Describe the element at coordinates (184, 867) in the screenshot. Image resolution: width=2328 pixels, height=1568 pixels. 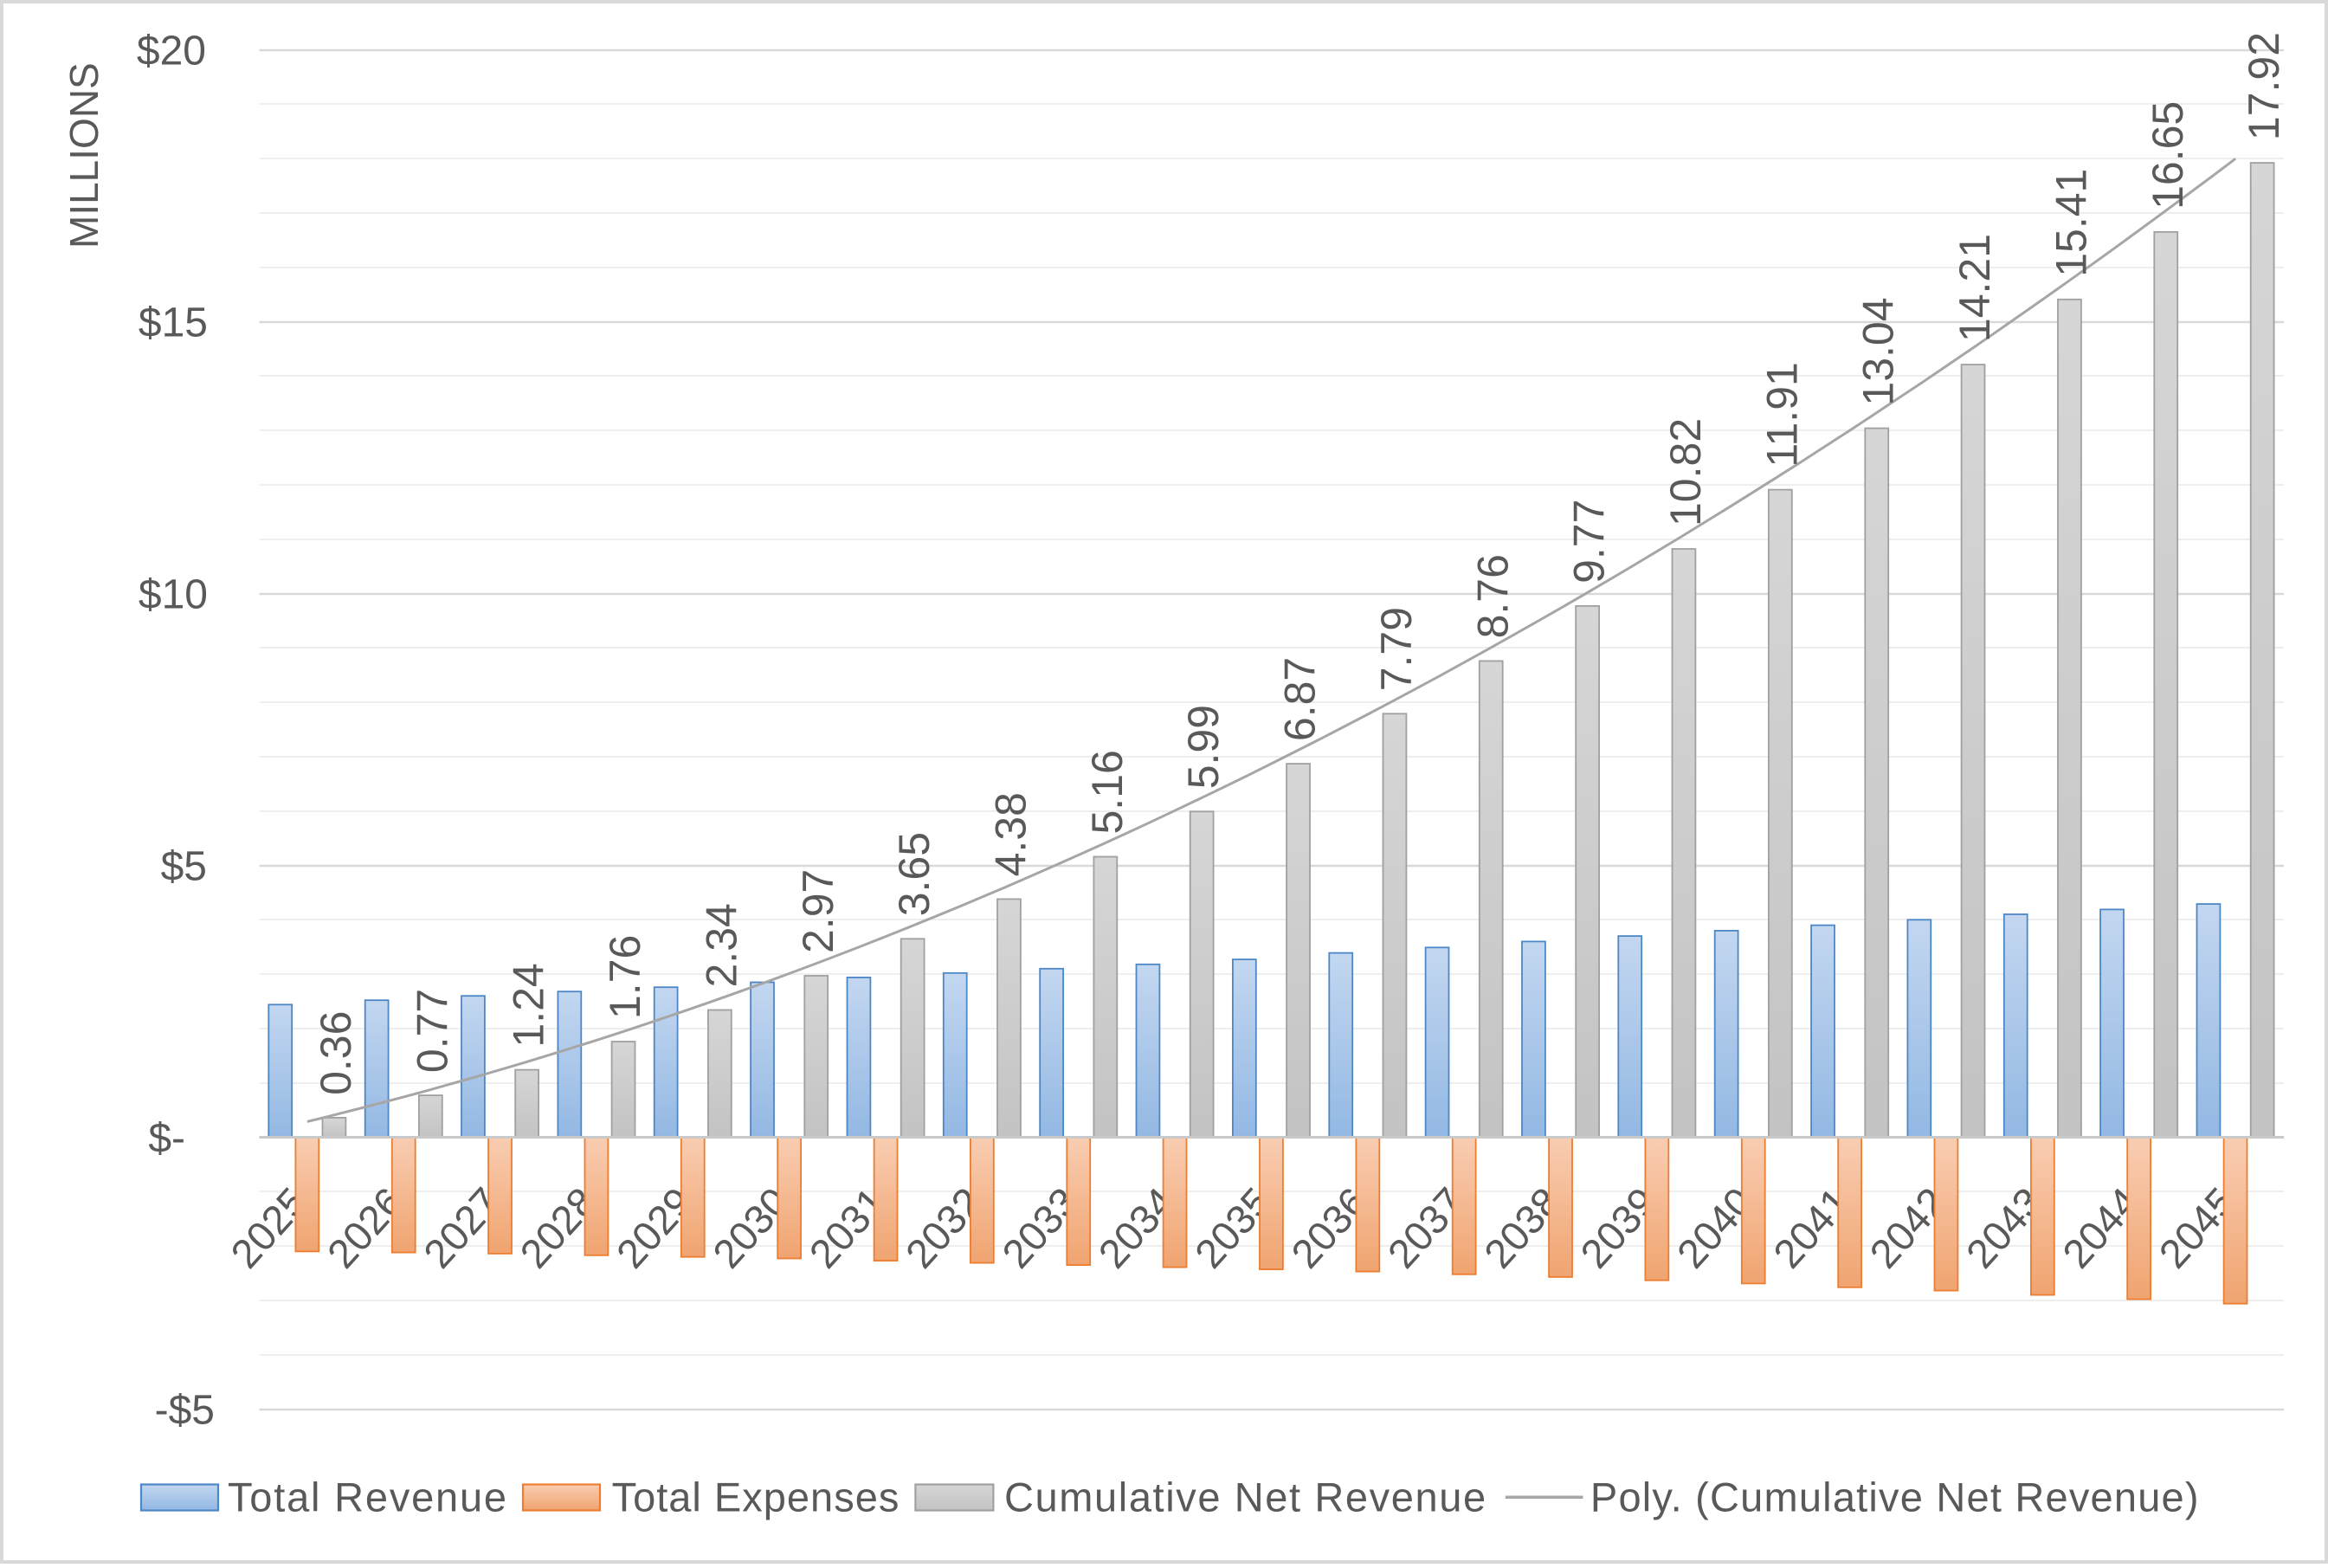
I see `svg-text: $5` at that location.